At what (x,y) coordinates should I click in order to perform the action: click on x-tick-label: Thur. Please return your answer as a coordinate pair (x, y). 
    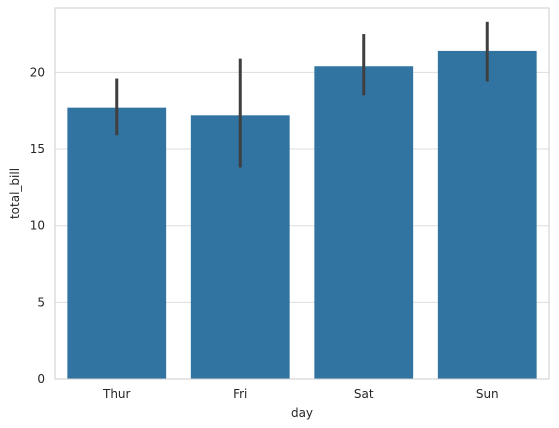
    Looking at the image, I should click on (116, 394).